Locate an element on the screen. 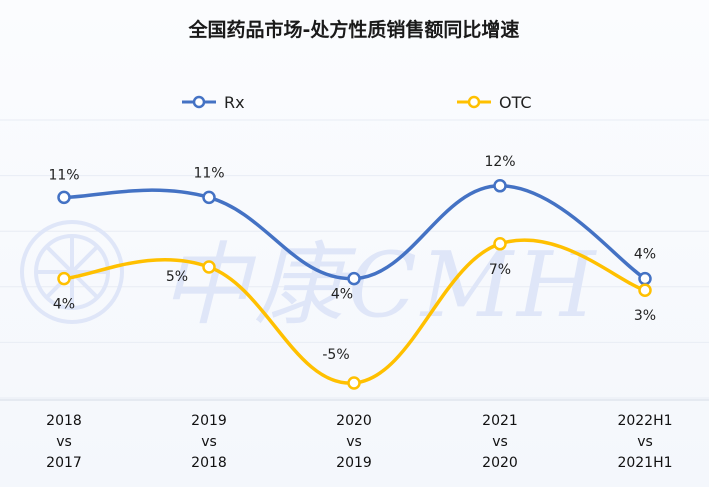  x-tick-3-line-0: 2021 is located at coordinates (500, 421).